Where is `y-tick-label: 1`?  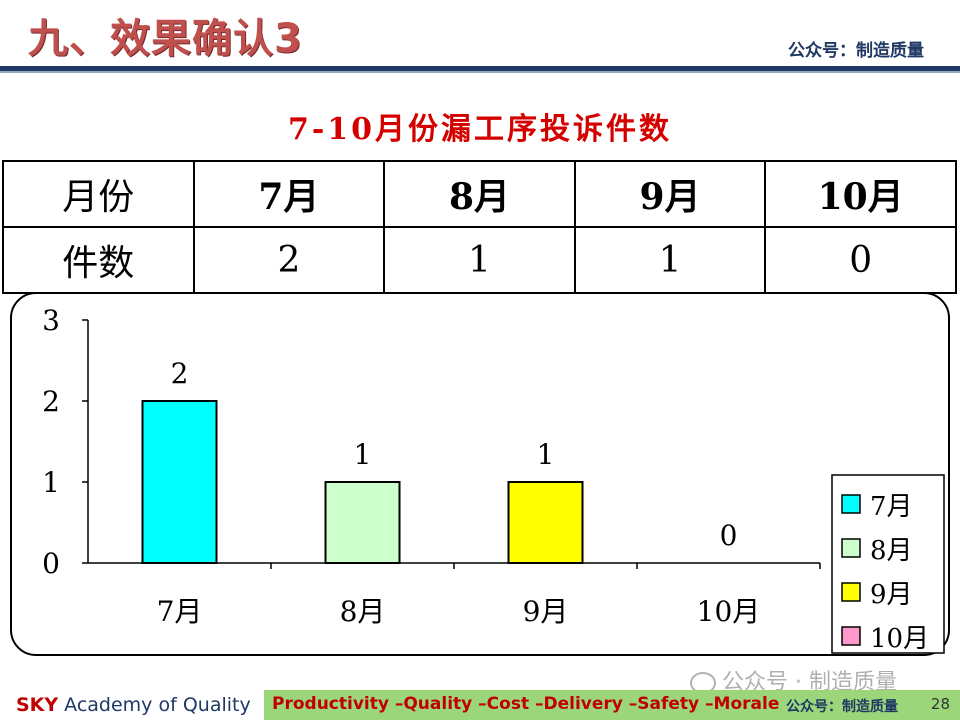
y-tick-label: 1 is located at coordinates (51, 482).